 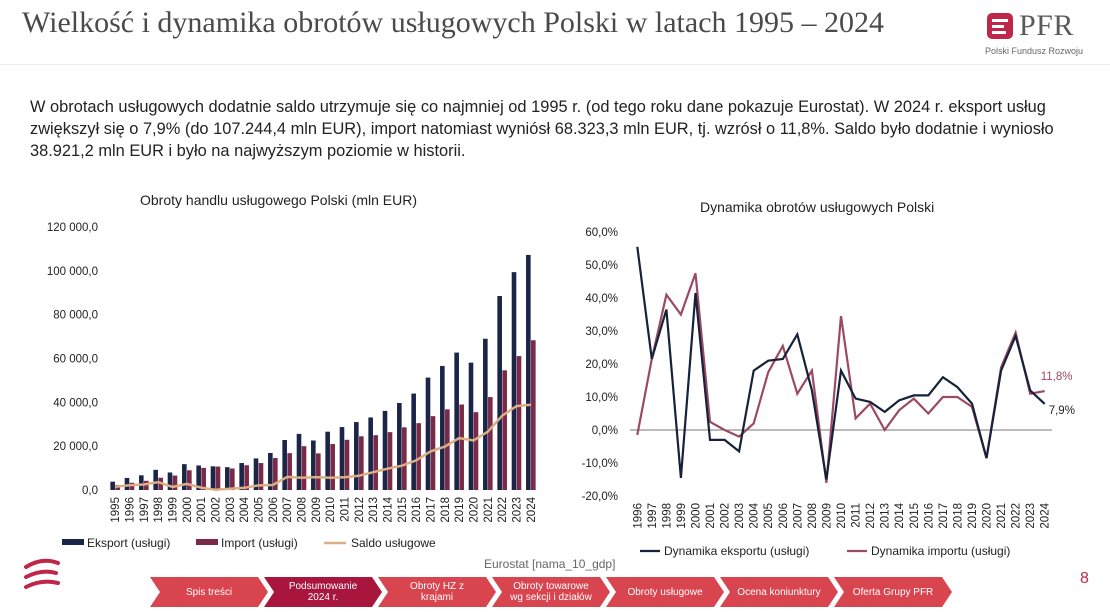 I want to click on x-tick-label: 1996, so click(x=638, y=516).